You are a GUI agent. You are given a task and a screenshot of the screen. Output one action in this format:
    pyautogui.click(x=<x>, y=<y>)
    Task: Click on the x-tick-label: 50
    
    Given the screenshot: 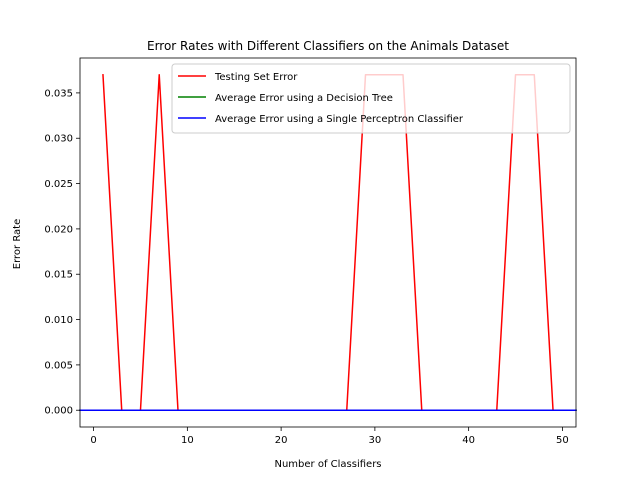 What is the action you would take?
    pyautogui.click(x=562, y=440)
    